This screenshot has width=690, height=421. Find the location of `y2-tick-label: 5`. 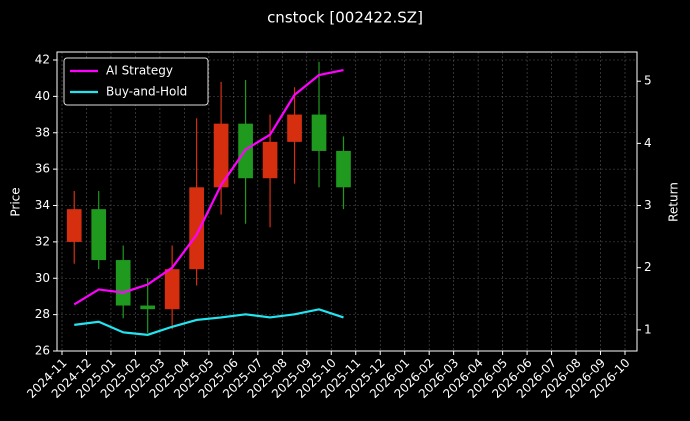

y2-tick-label: 5 is located at coordinates (648, 81).